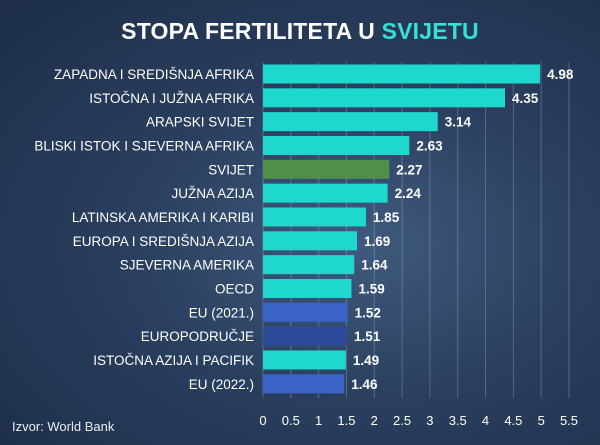 Image resolution: width=600 pixels, height=445 pixels. Describe the element at coordinates (429, 145) in the screenshot. I see `data-label: 2.63` at that location.